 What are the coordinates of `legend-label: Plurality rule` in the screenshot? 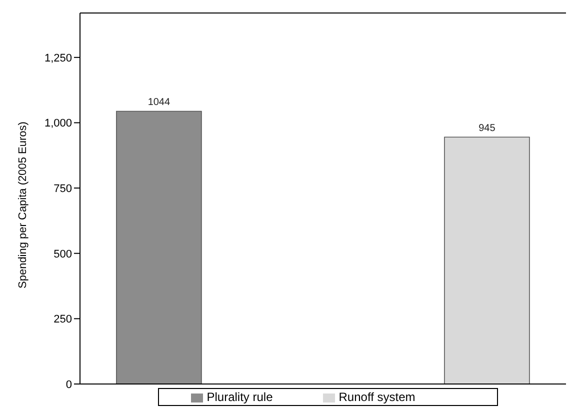 It's located at (239, 397).